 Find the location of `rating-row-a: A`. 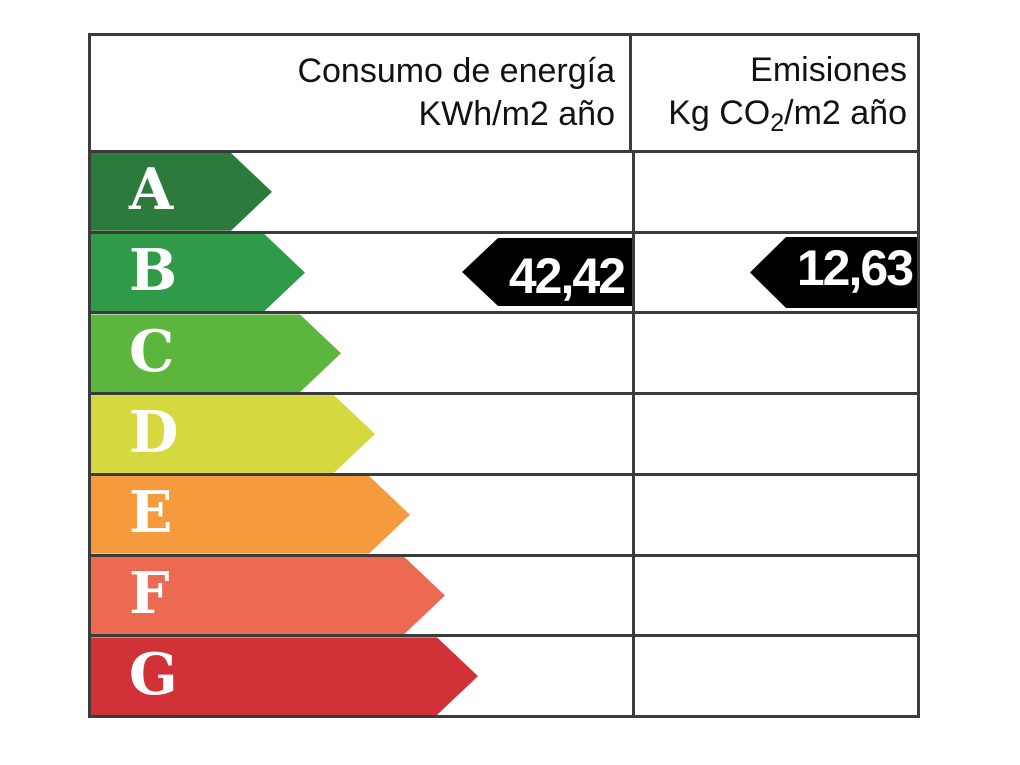

rating-row-a: A is located at coordinates (504, 192).